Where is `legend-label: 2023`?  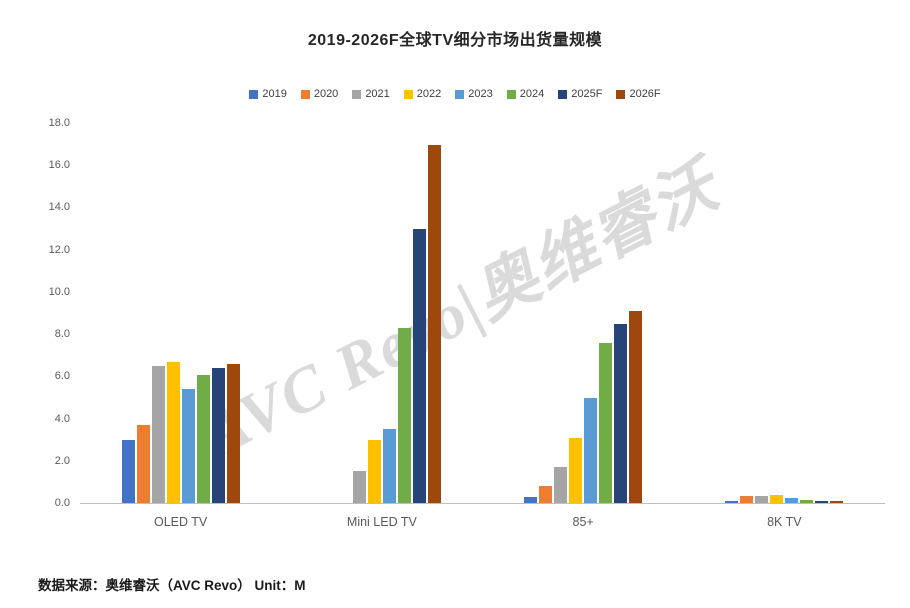 legend-label: 2023 is located at coordinates (480, 94).